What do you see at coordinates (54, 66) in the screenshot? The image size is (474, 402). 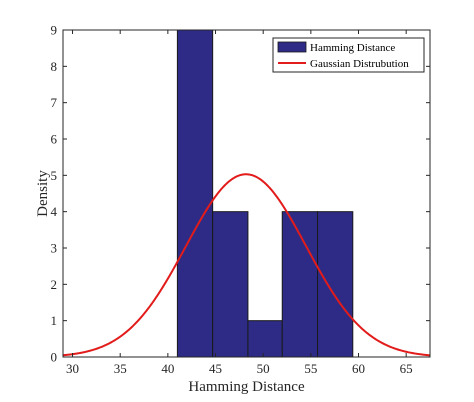 I see `y-tick-label: 8` at bounding box center [54, 66].